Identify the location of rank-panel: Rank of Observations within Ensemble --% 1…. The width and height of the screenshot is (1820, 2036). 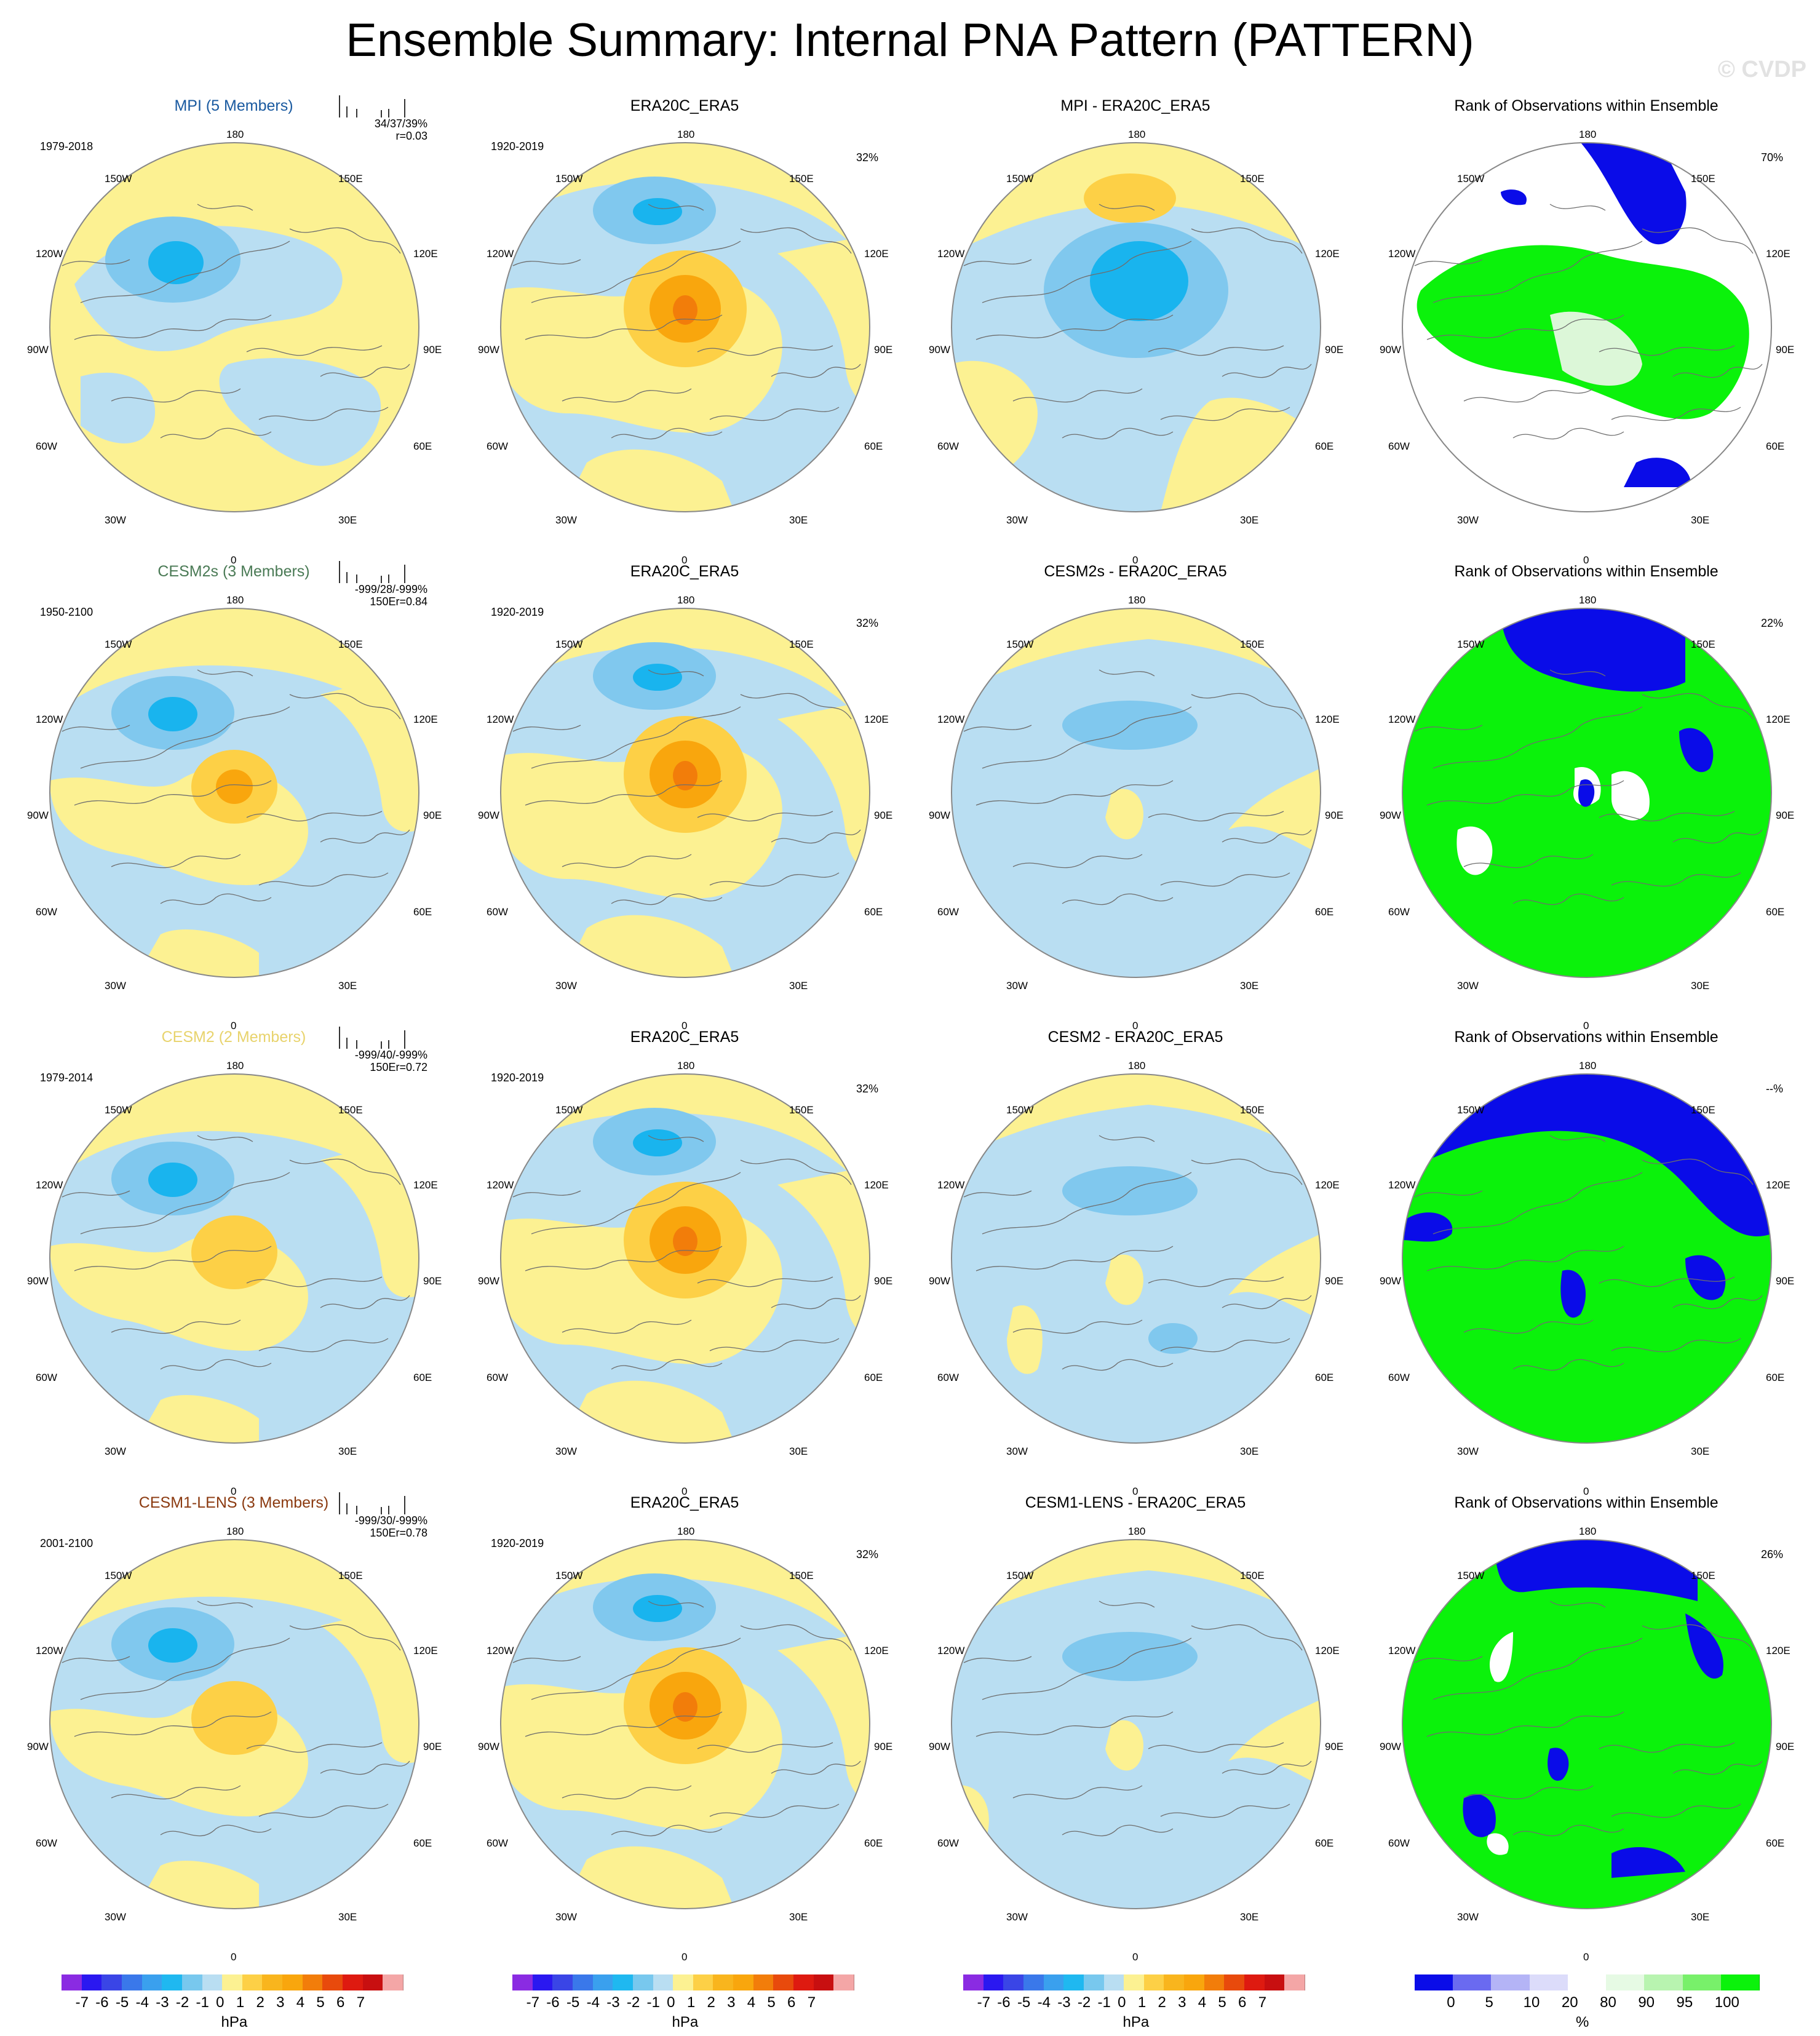
(1587, 1262).